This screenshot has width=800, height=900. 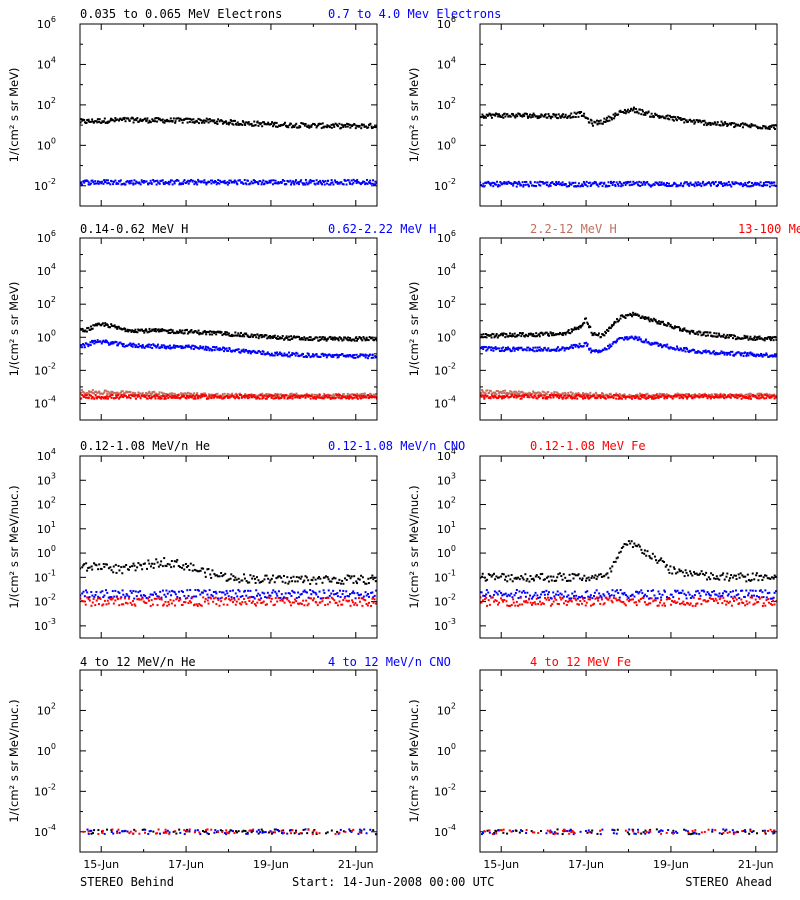 I want to click on series-dots, so click(x=628, y=355).